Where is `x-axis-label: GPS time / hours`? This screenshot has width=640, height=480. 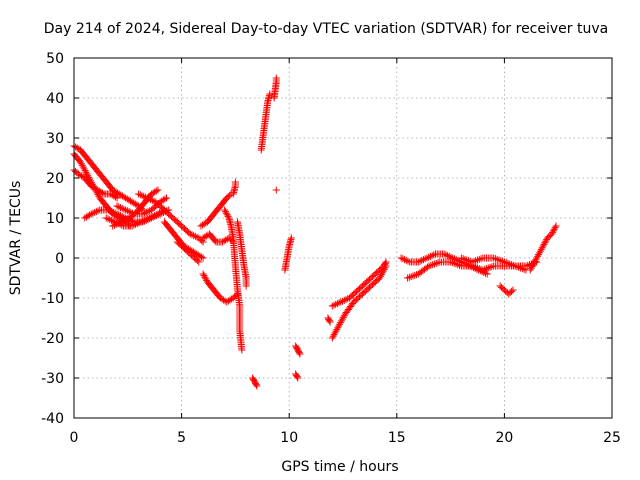
x-axis-label: GPS time / hours is located at coordinates (339, 467).